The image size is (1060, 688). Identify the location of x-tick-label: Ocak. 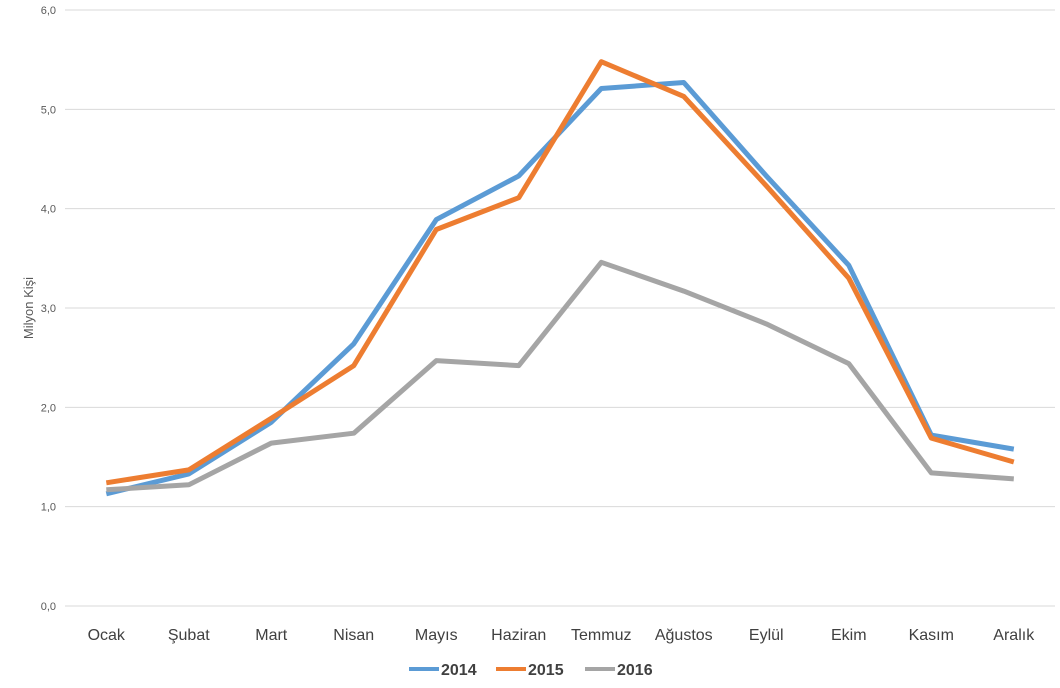
(107, 635).